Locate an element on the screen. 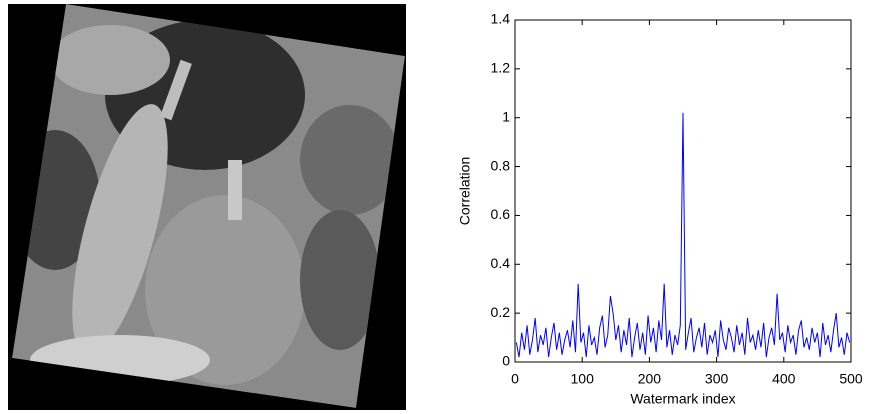  y-tick-label: 0 is located at coordinates (506, 361).